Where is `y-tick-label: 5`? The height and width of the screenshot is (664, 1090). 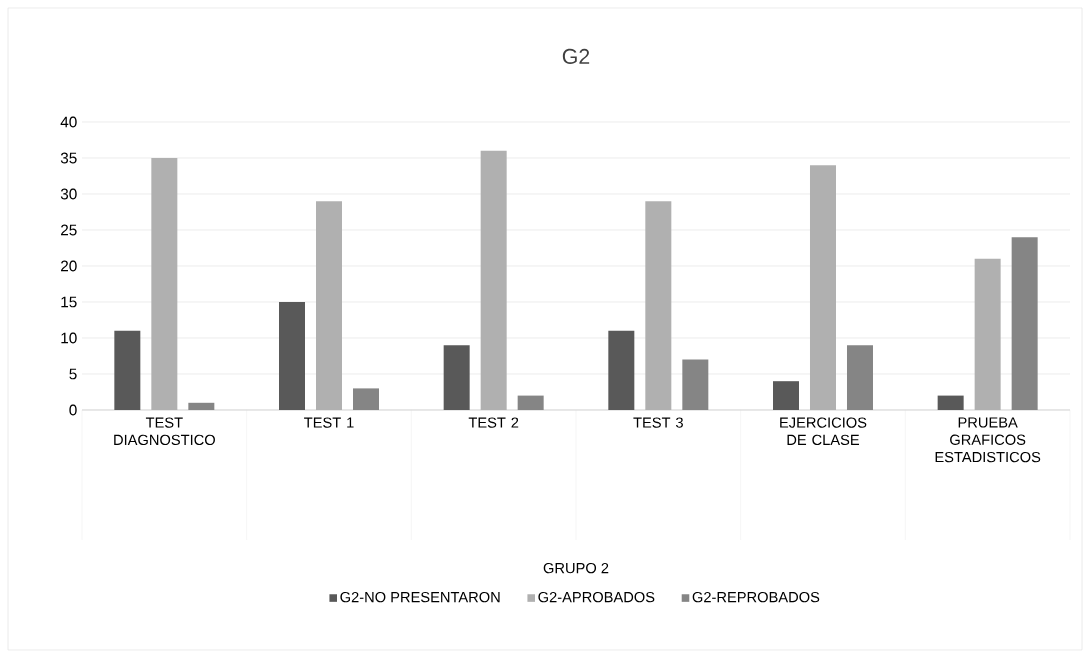 y-tick-label: 5 is located at coordinates (73, 374).